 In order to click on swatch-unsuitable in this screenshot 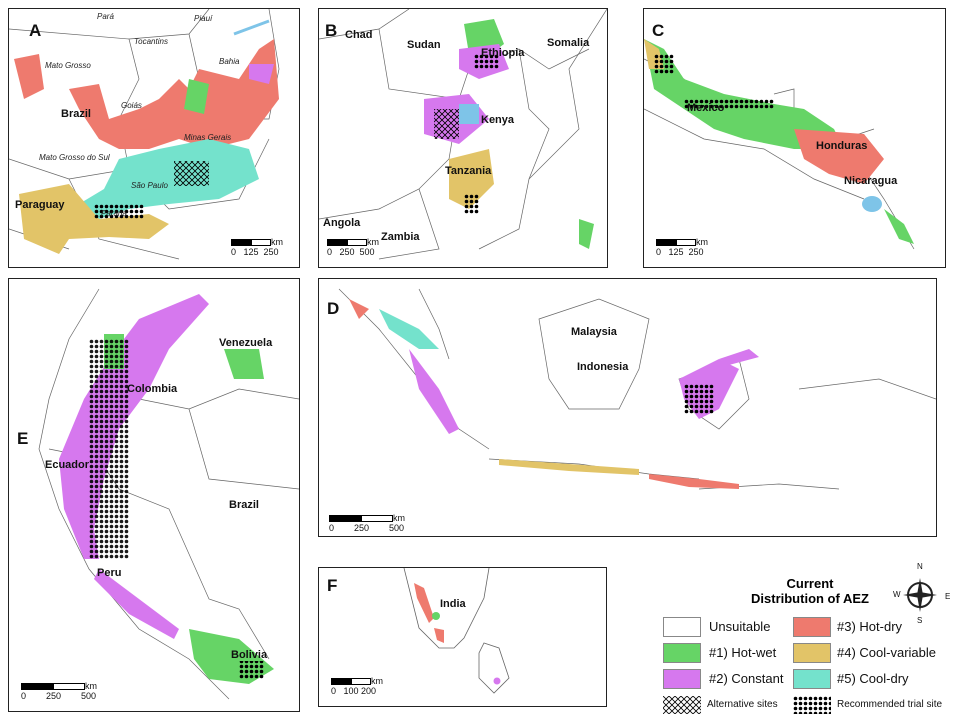, I will do `click(682, 627)`.